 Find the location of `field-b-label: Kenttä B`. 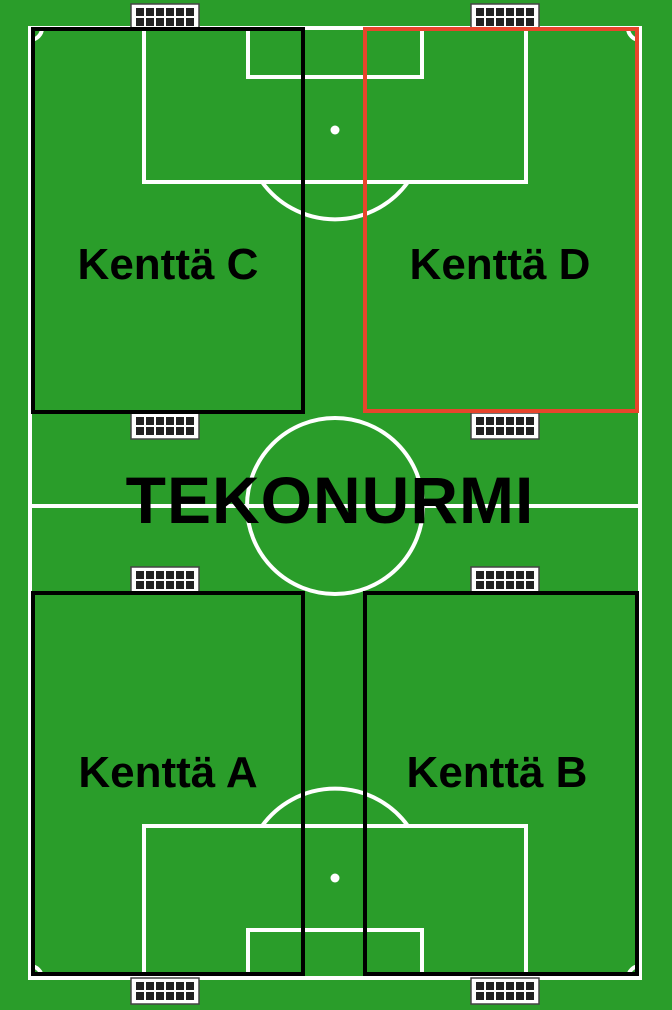

field-b-label: Kenttä B is located at coordinates (497, 772).